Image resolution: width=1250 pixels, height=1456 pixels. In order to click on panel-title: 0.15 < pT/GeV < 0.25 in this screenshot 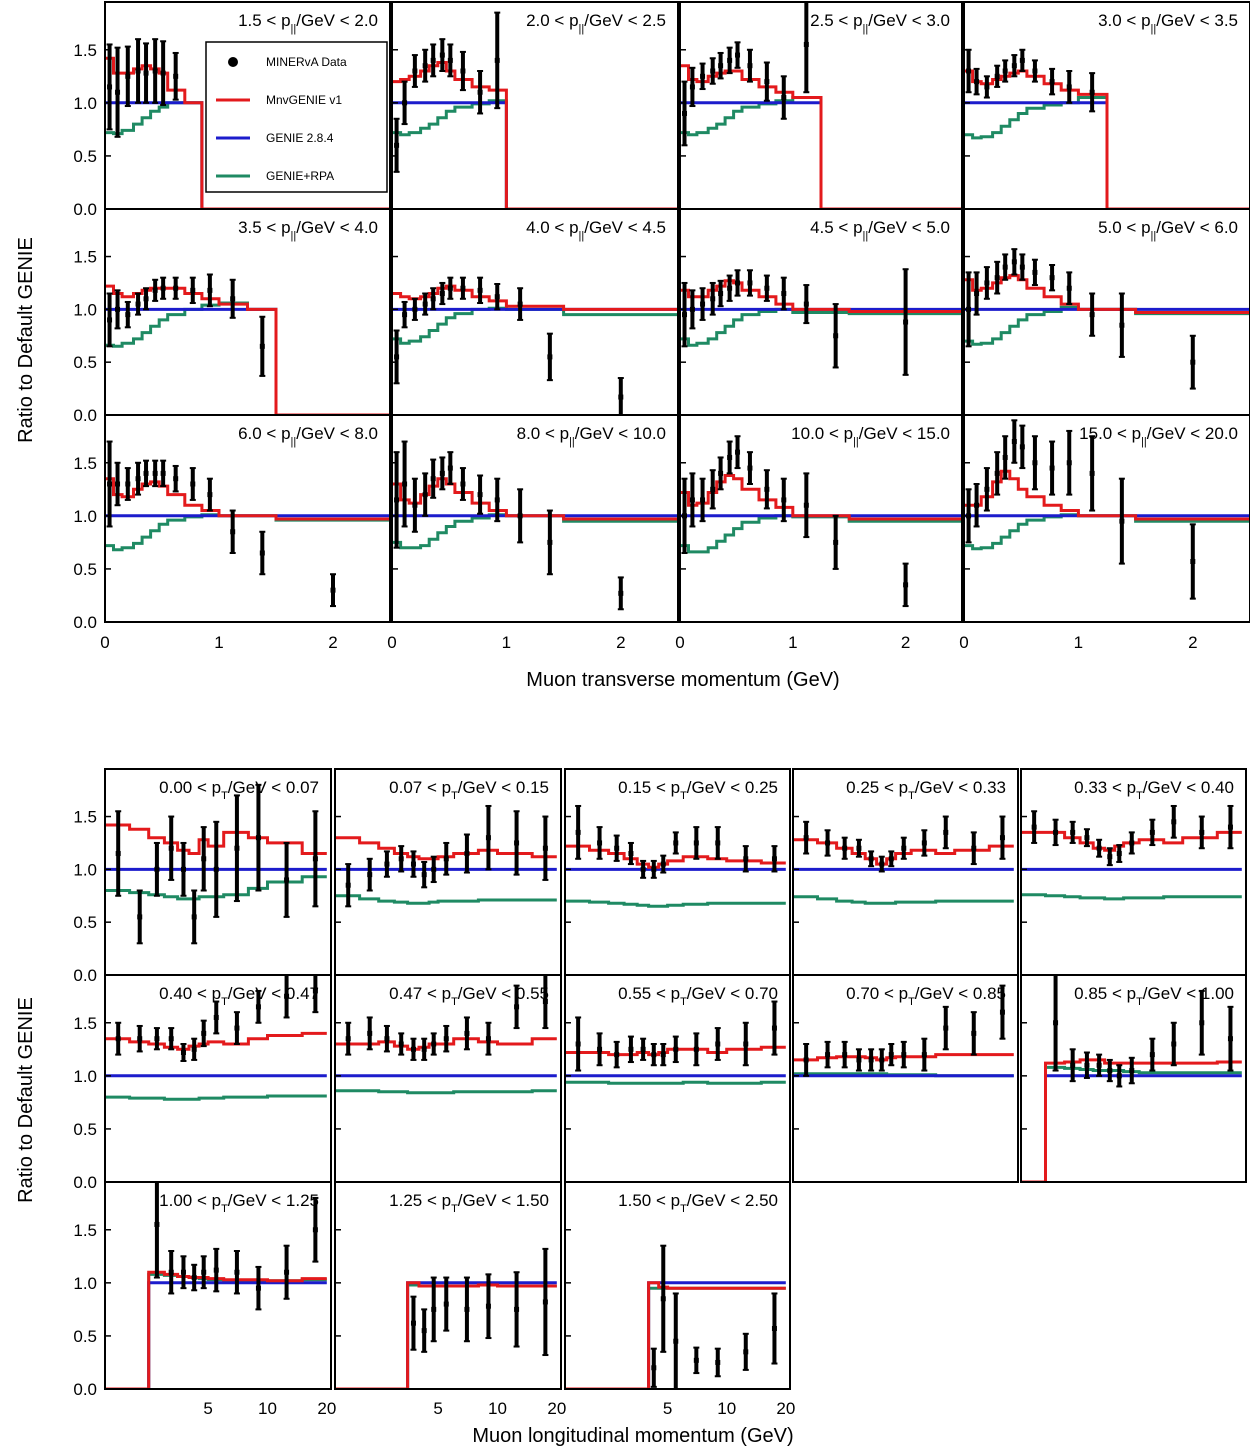, I will do `click(698, 790)`.